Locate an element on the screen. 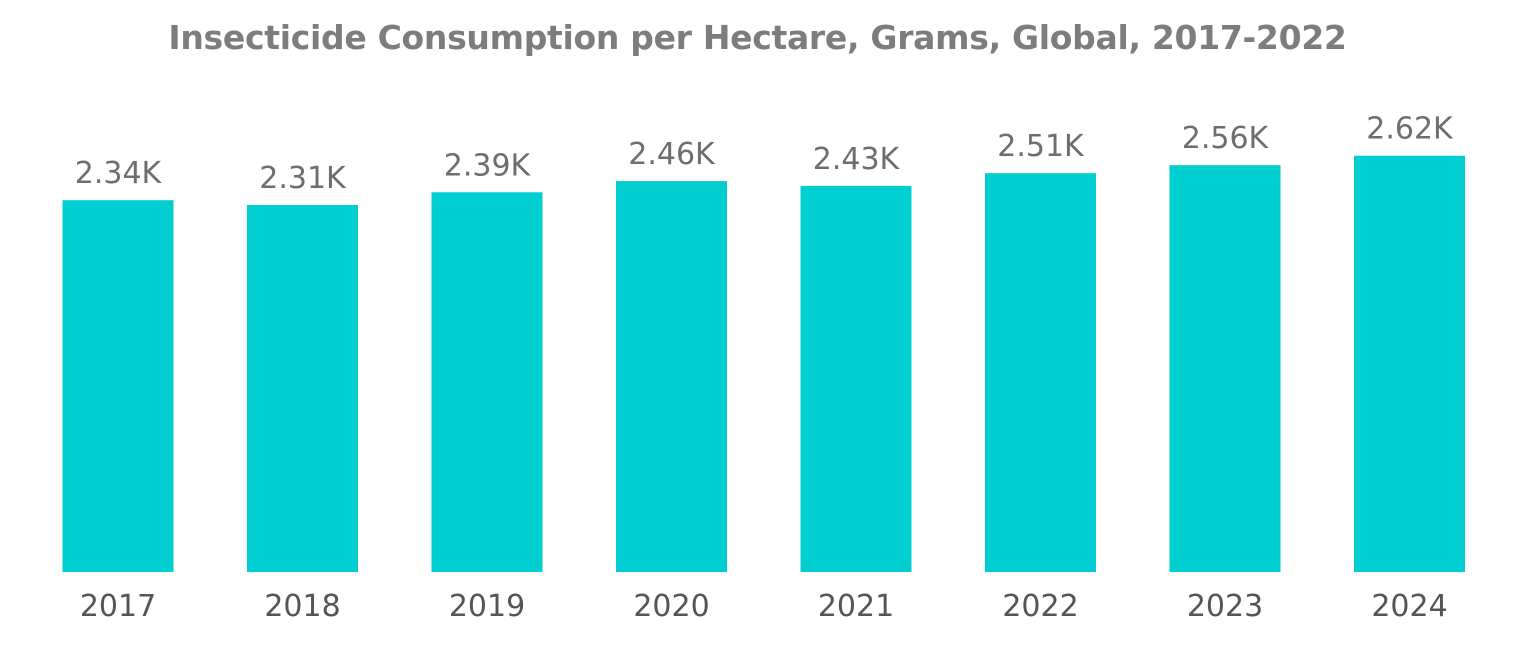  data-labels-layer: 2.34K 2.31K 2.39K 2.46K 2.43K 2.51K 2.56K 2.62K is located at coordinates (764, 154).